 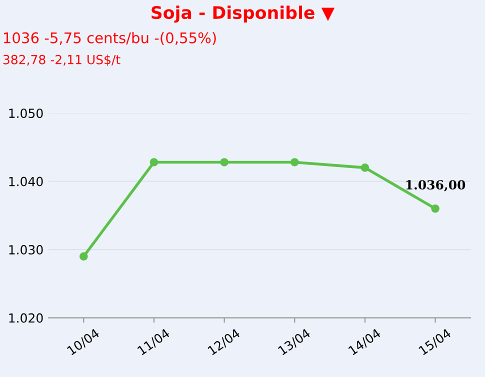 I want to click on y-tick-label: 1.040, so click(x=26, y=181).